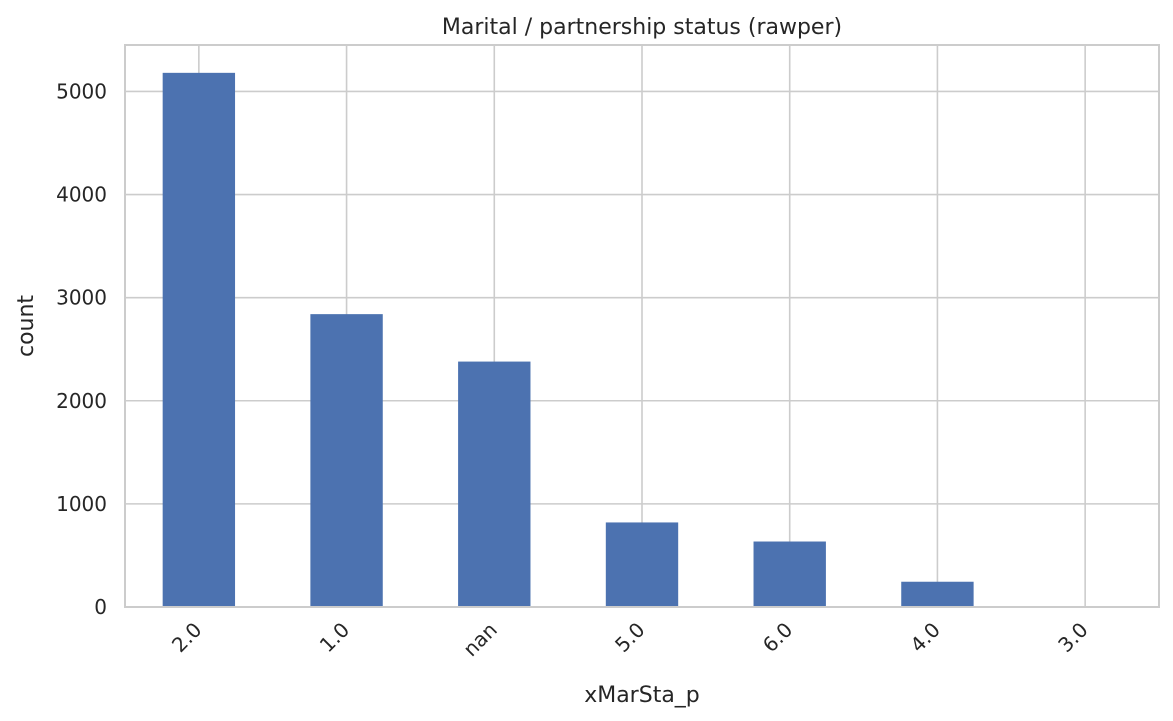 This screenshot has height=721, width=1173. I want to click on x-tick-label: nan, so click(480, 640).